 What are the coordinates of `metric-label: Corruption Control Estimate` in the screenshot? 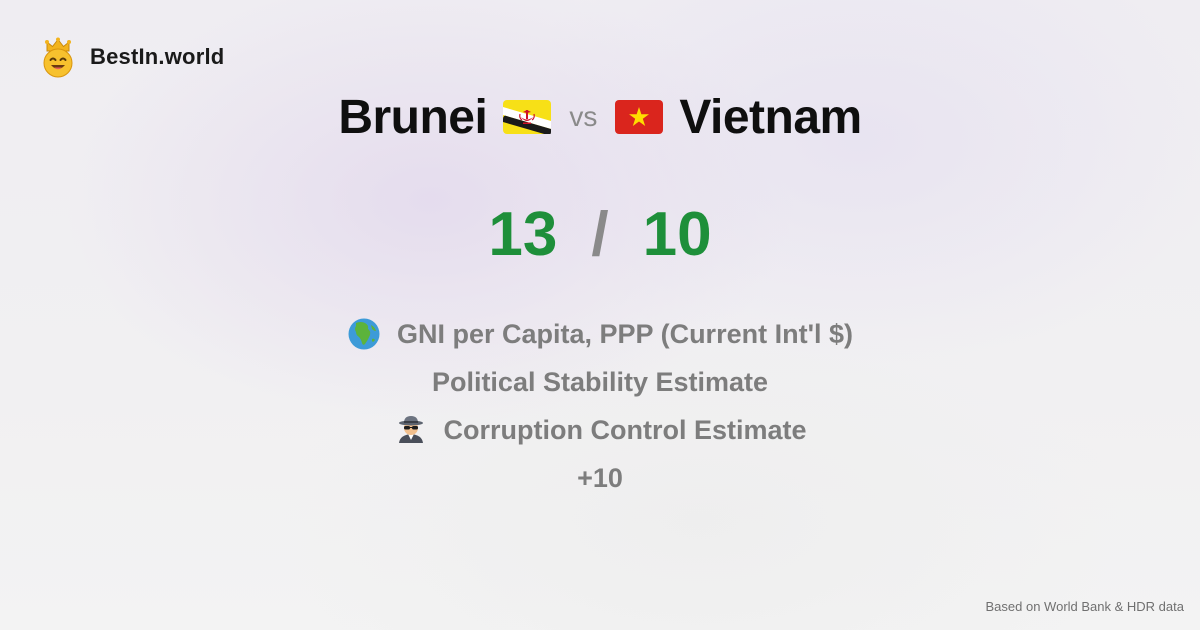 It's located at (625, 429).